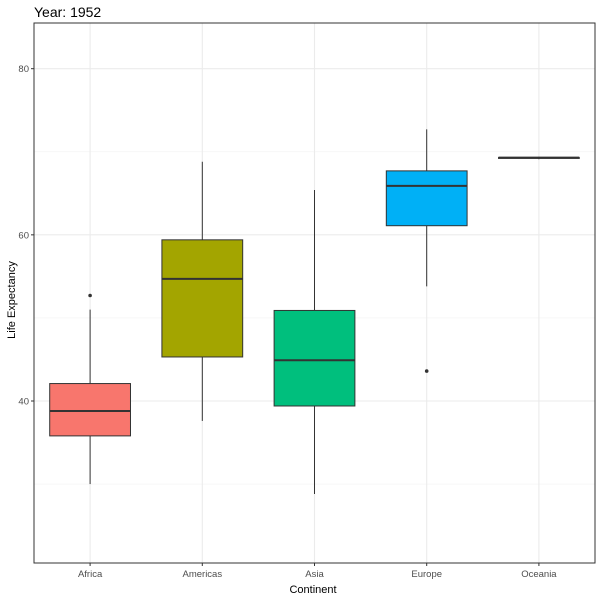 The width and height of the screenshot is (600, 600). I want to click on y-axis-title: Life Expectancy, so click(12, 300).